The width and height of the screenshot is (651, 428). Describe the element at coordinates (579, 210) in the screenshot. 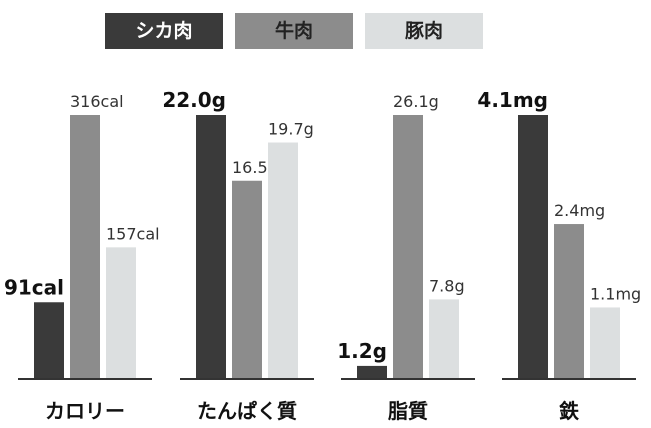

I see `group-4-value-label-2: 2.4mg` at that location.